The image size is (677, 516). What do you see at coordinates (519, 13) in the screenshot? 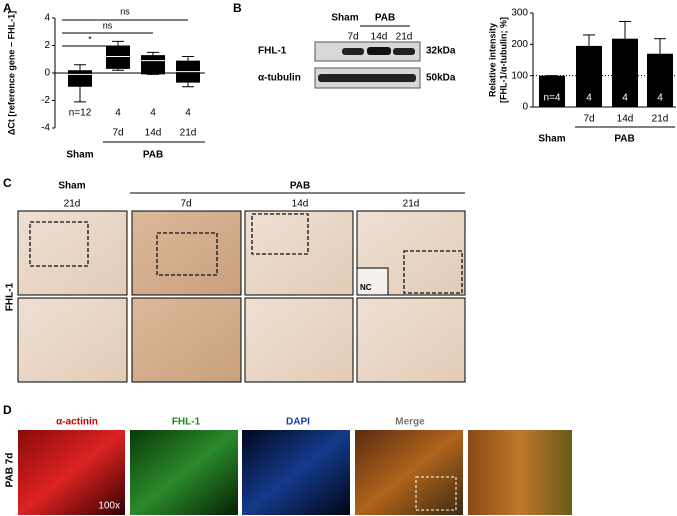
I see `y-tick-label: 300` at bounding box center [519, 13].